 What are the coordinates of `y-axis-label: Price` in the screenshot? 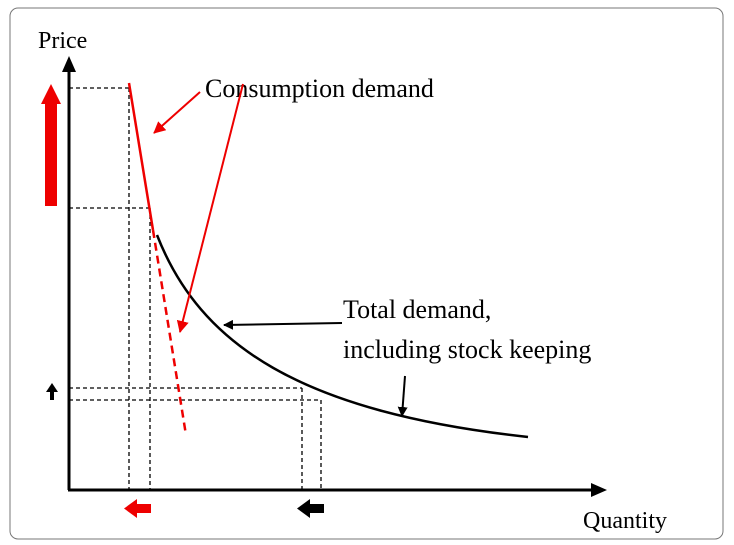 It's located at (62, 41).